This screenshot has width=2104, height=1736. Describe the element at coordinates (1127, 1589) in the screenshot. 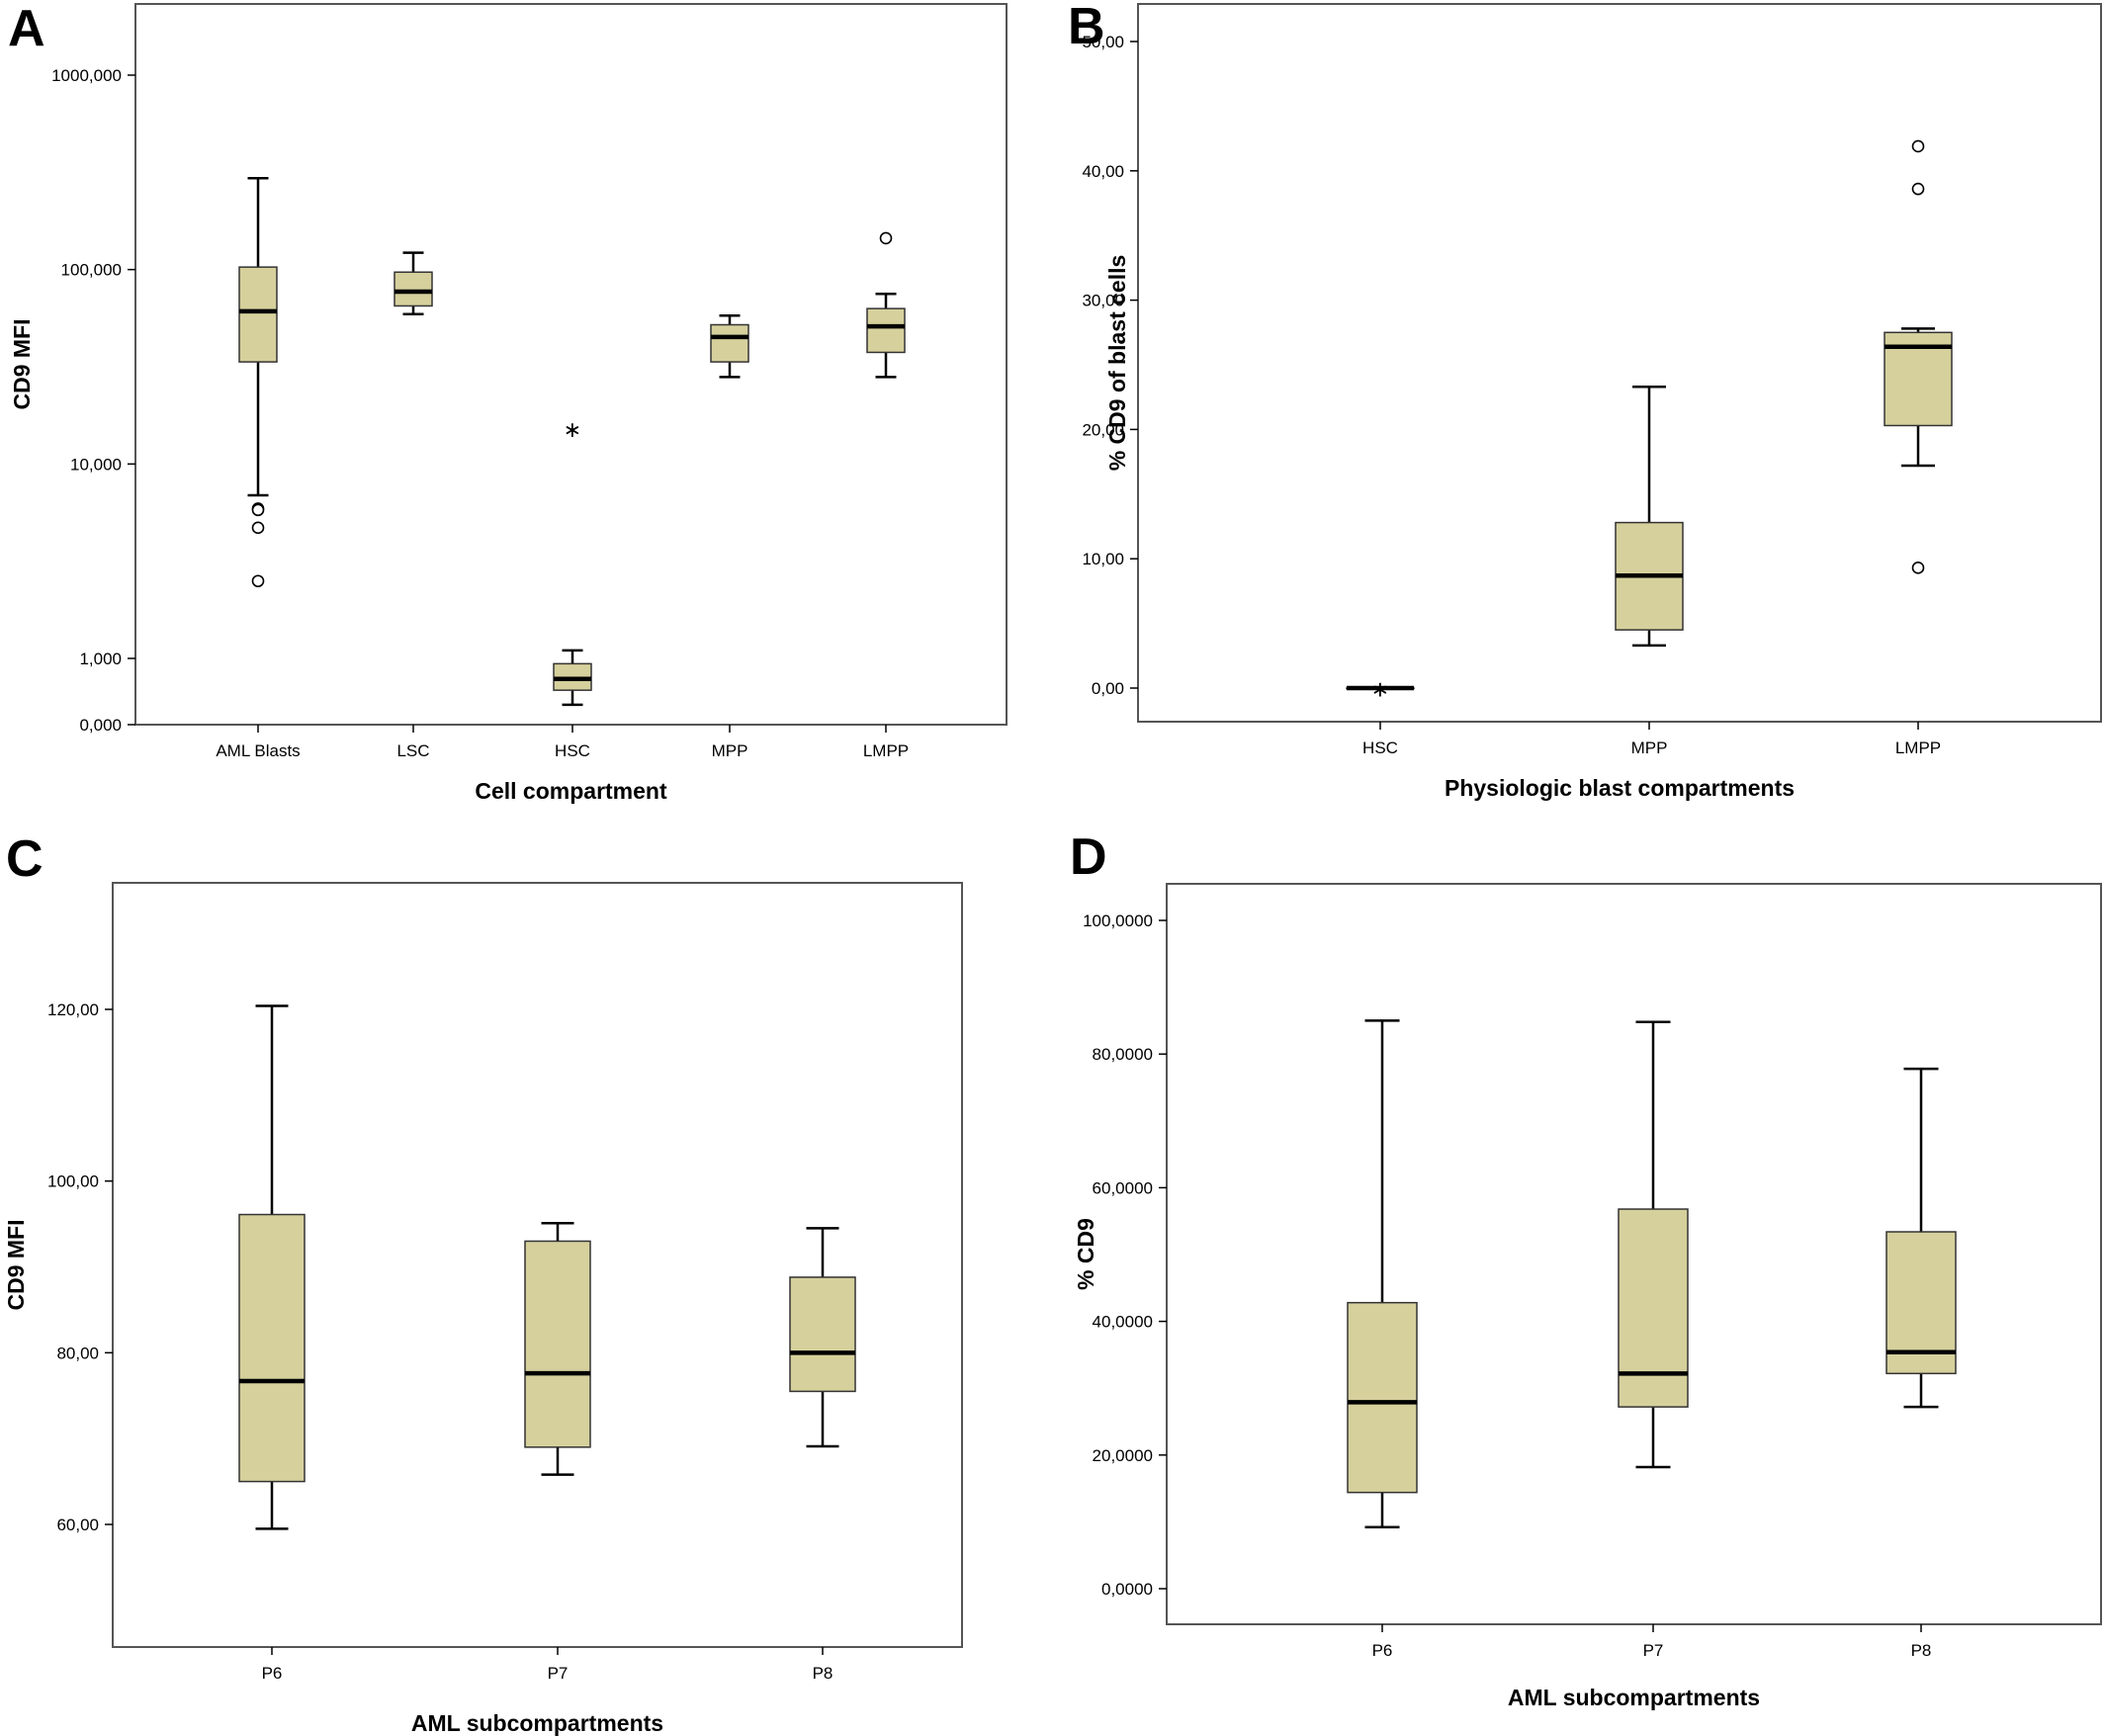

I see `y-tick-label: 0,0000` at that location.